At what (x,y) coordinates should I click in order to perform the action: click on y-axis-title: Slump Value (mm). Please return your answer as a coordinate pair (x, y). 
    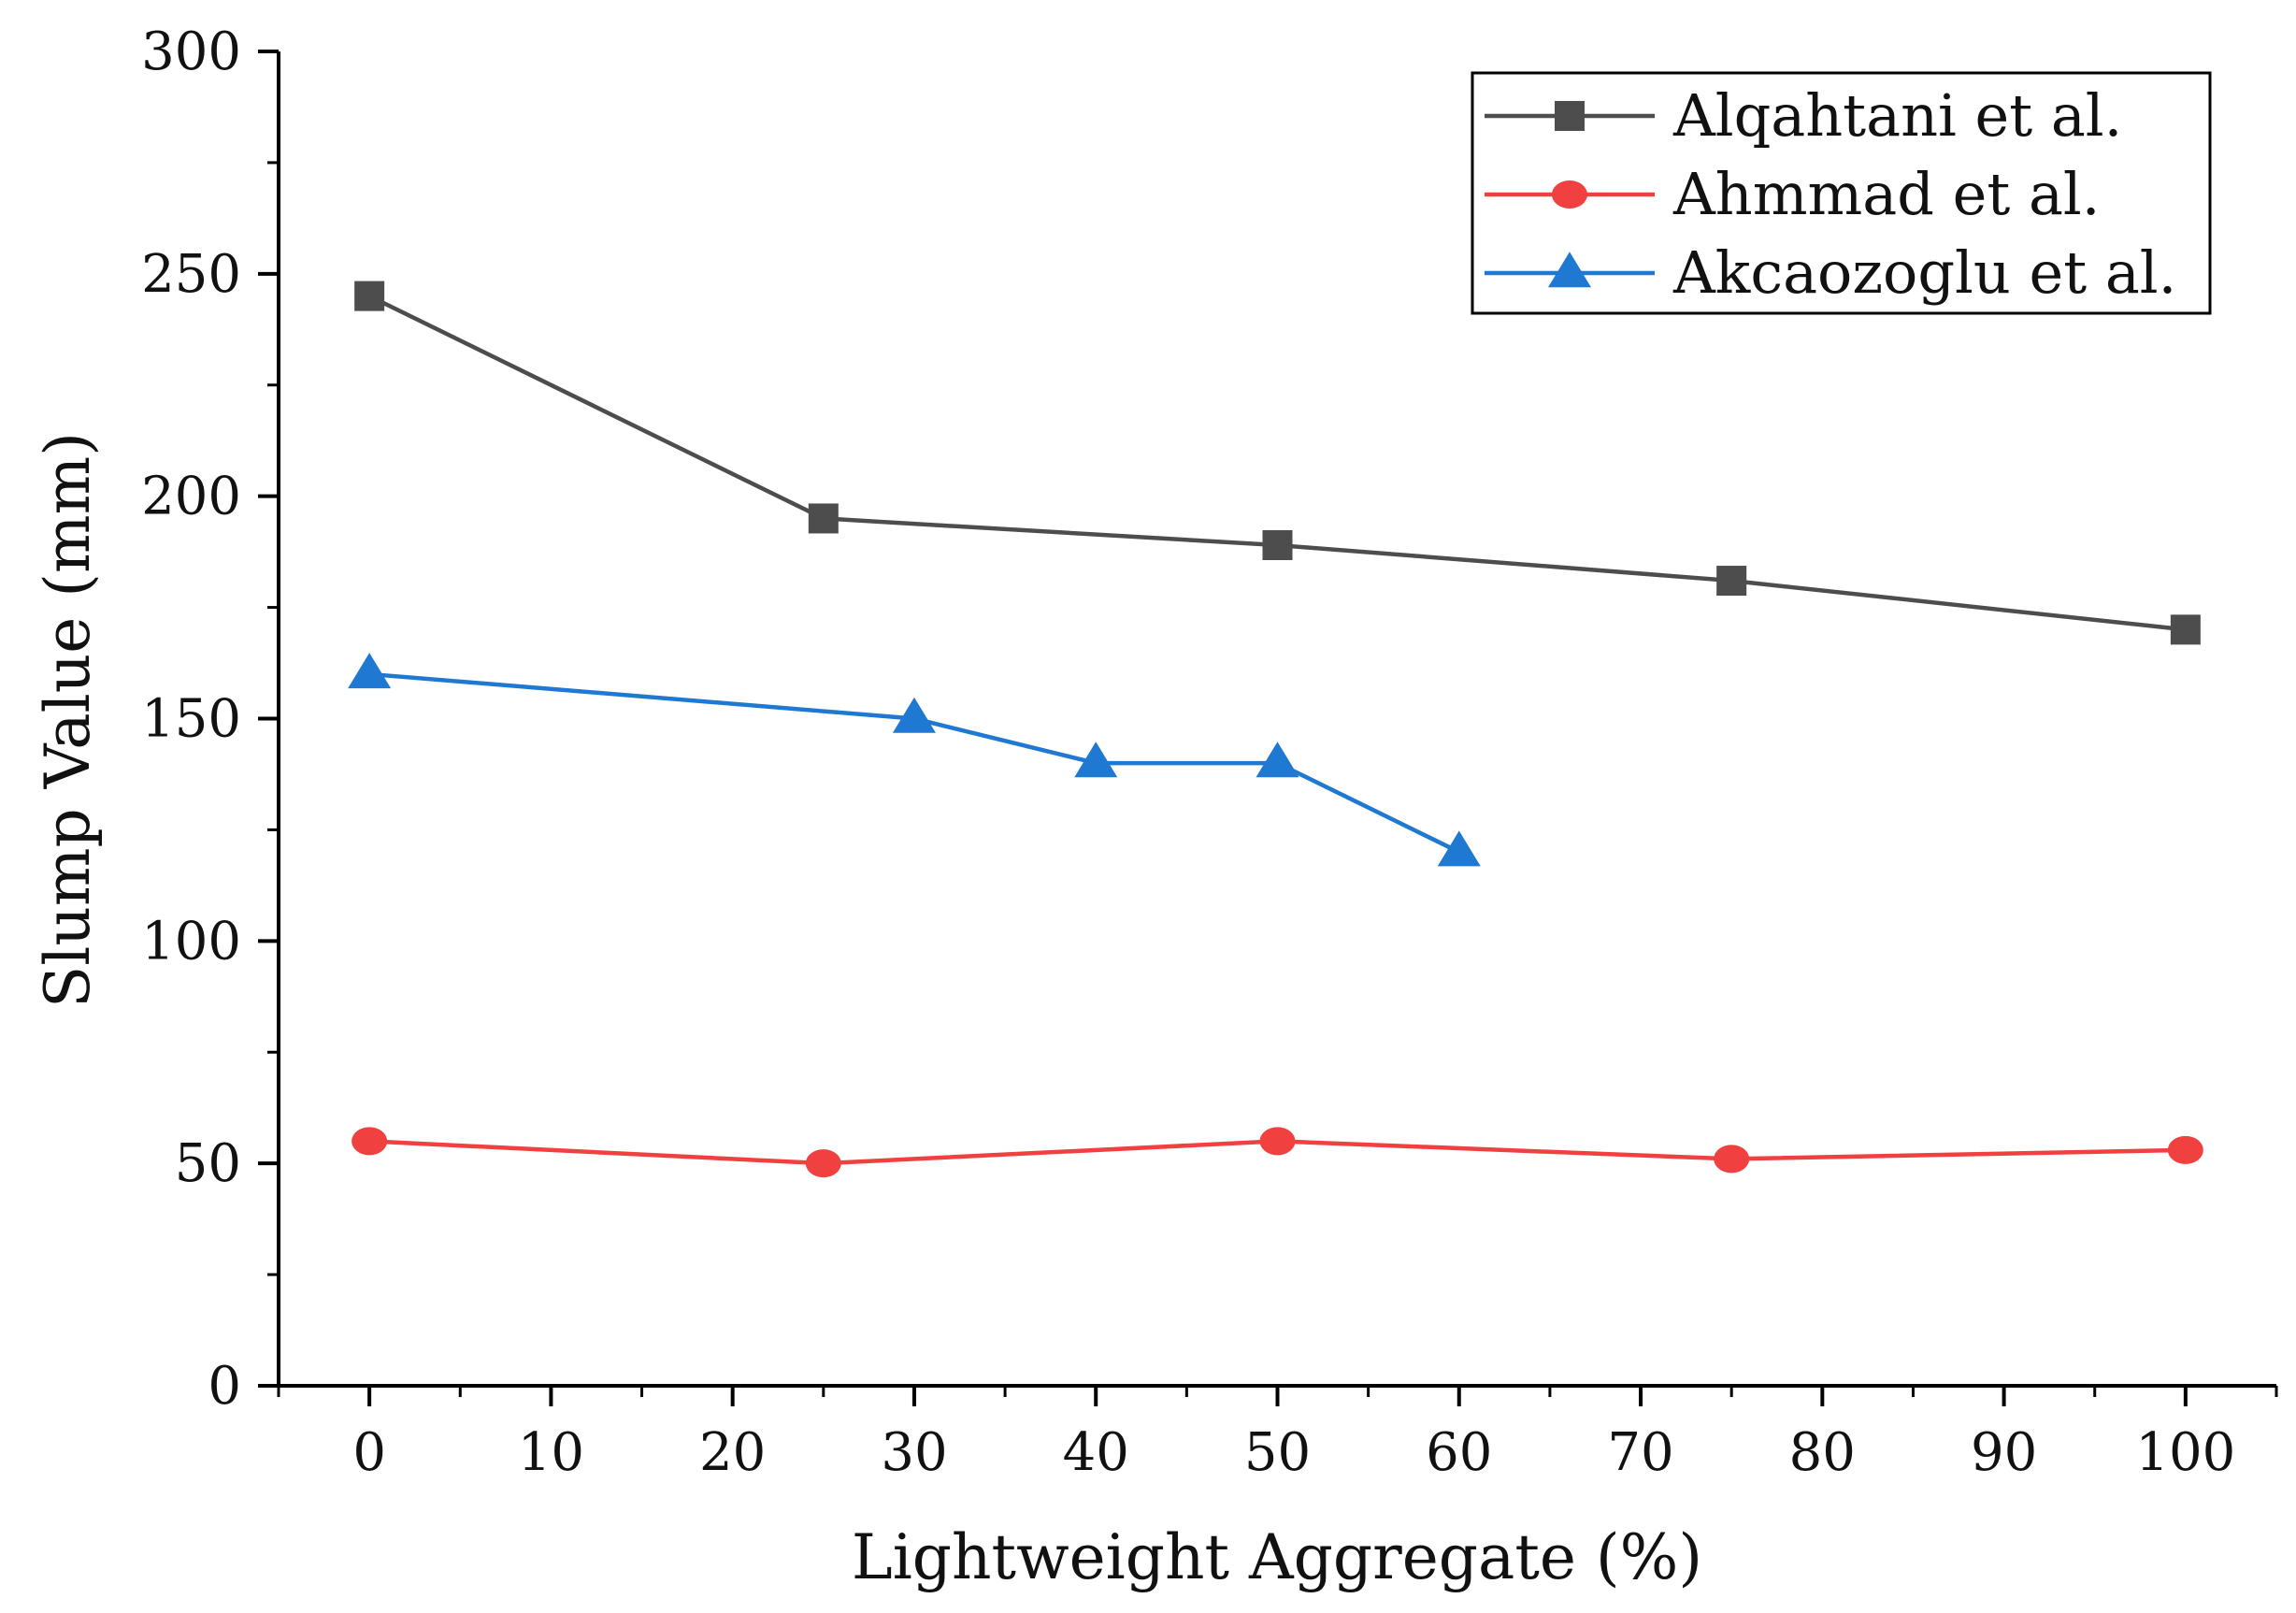
    Looking at the image, I should click on (68, 720).